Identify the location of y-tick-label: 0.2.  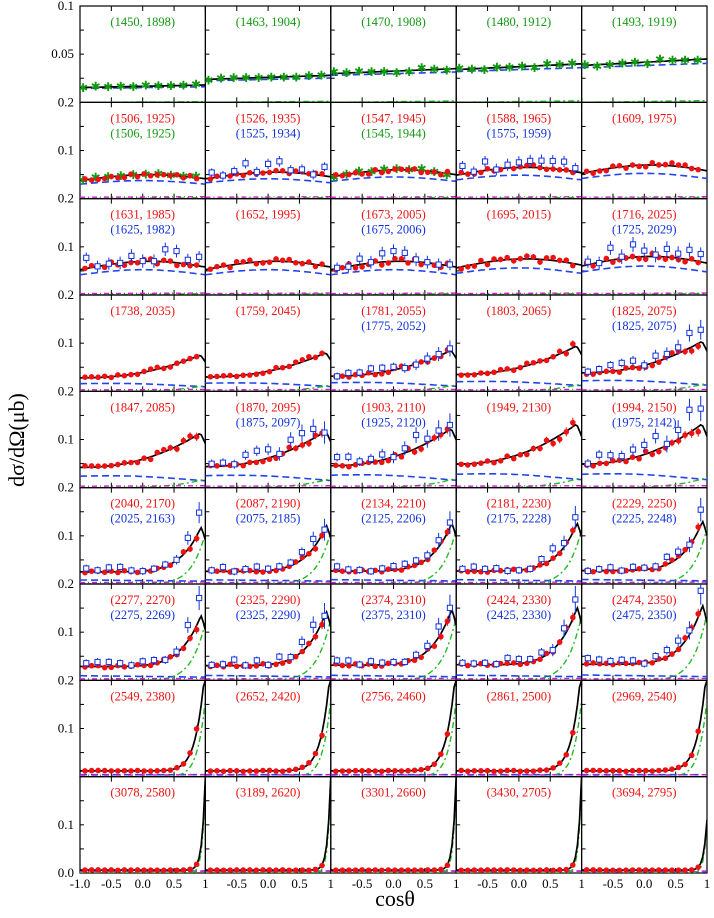
(66, 198).